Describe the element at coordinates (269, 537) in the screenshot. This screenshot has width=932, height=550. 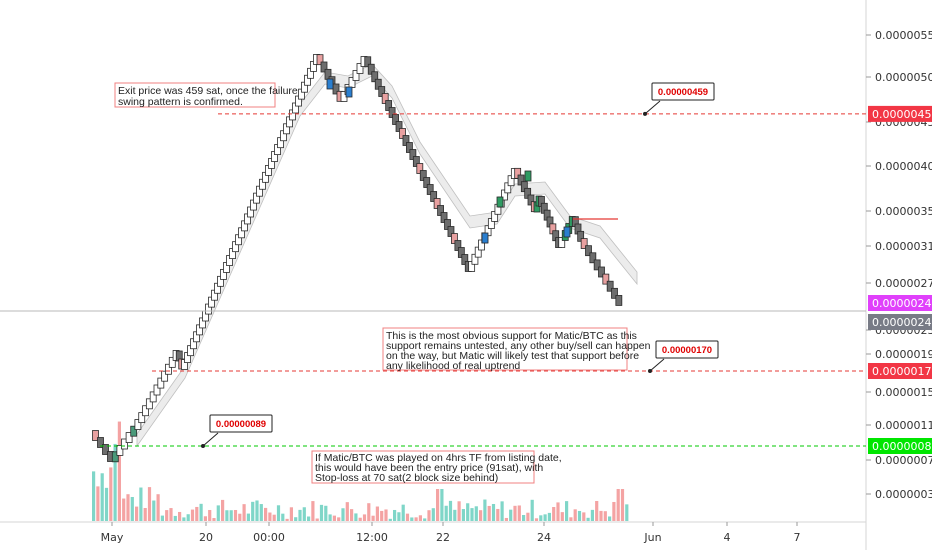
I see `x-tick-label: 00:00` at that location.